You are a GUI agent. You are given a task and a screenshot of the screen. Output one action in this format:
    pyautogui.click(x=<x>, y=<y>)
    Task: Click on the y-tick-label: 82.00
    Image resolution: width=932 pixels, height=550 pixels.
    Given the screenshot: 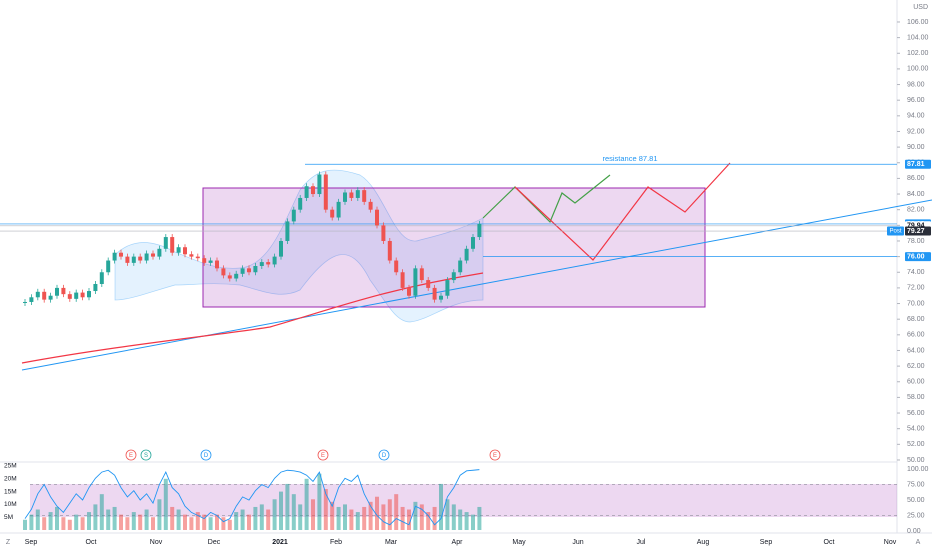 What is the action you would take?
    pyautogui.click(x=916, y=210)
    